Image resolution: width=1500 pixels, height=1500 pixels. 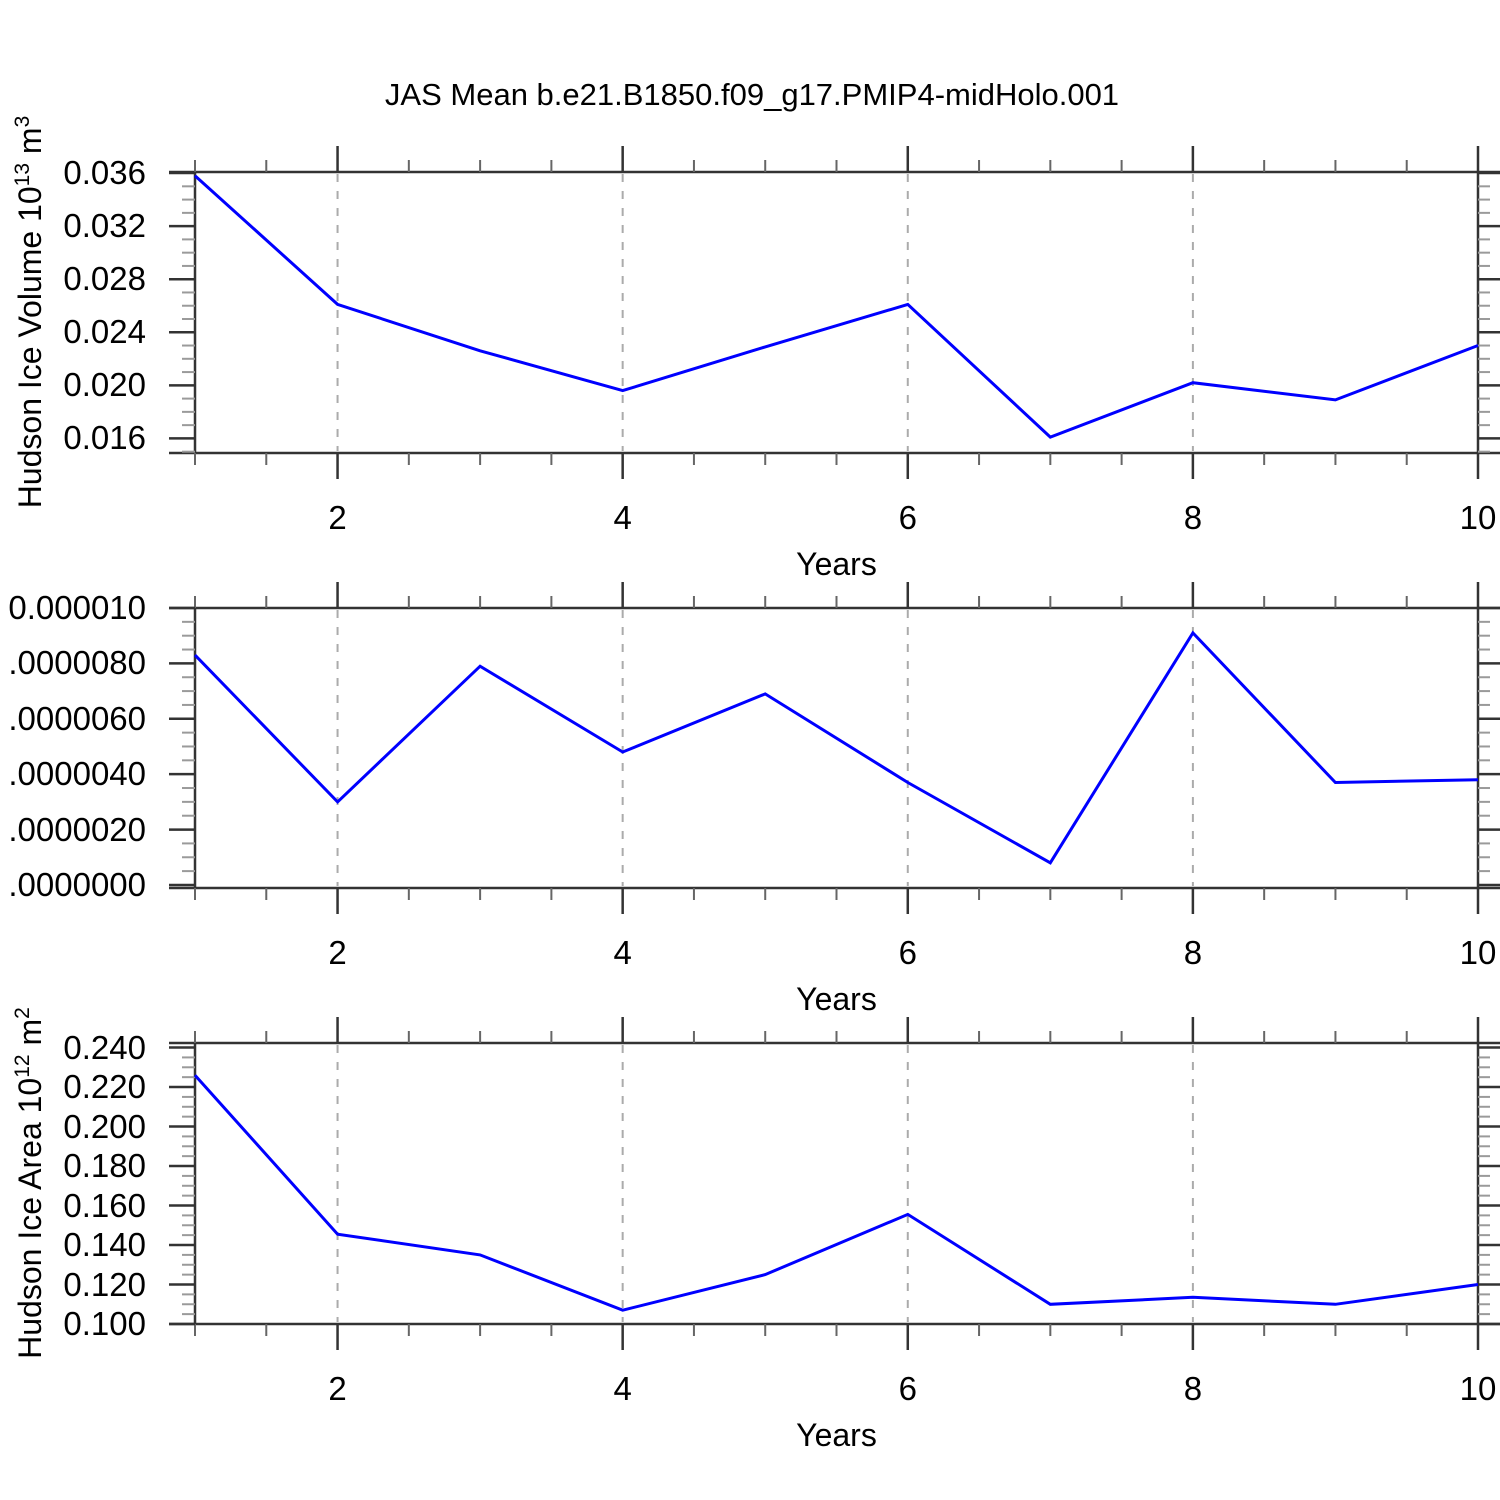 What do you see at coordinates (30, 1218) in the screenshot?
I see `y-axis-title-text: Hudson Ice Area 10` at bounding box center [30, 1218].